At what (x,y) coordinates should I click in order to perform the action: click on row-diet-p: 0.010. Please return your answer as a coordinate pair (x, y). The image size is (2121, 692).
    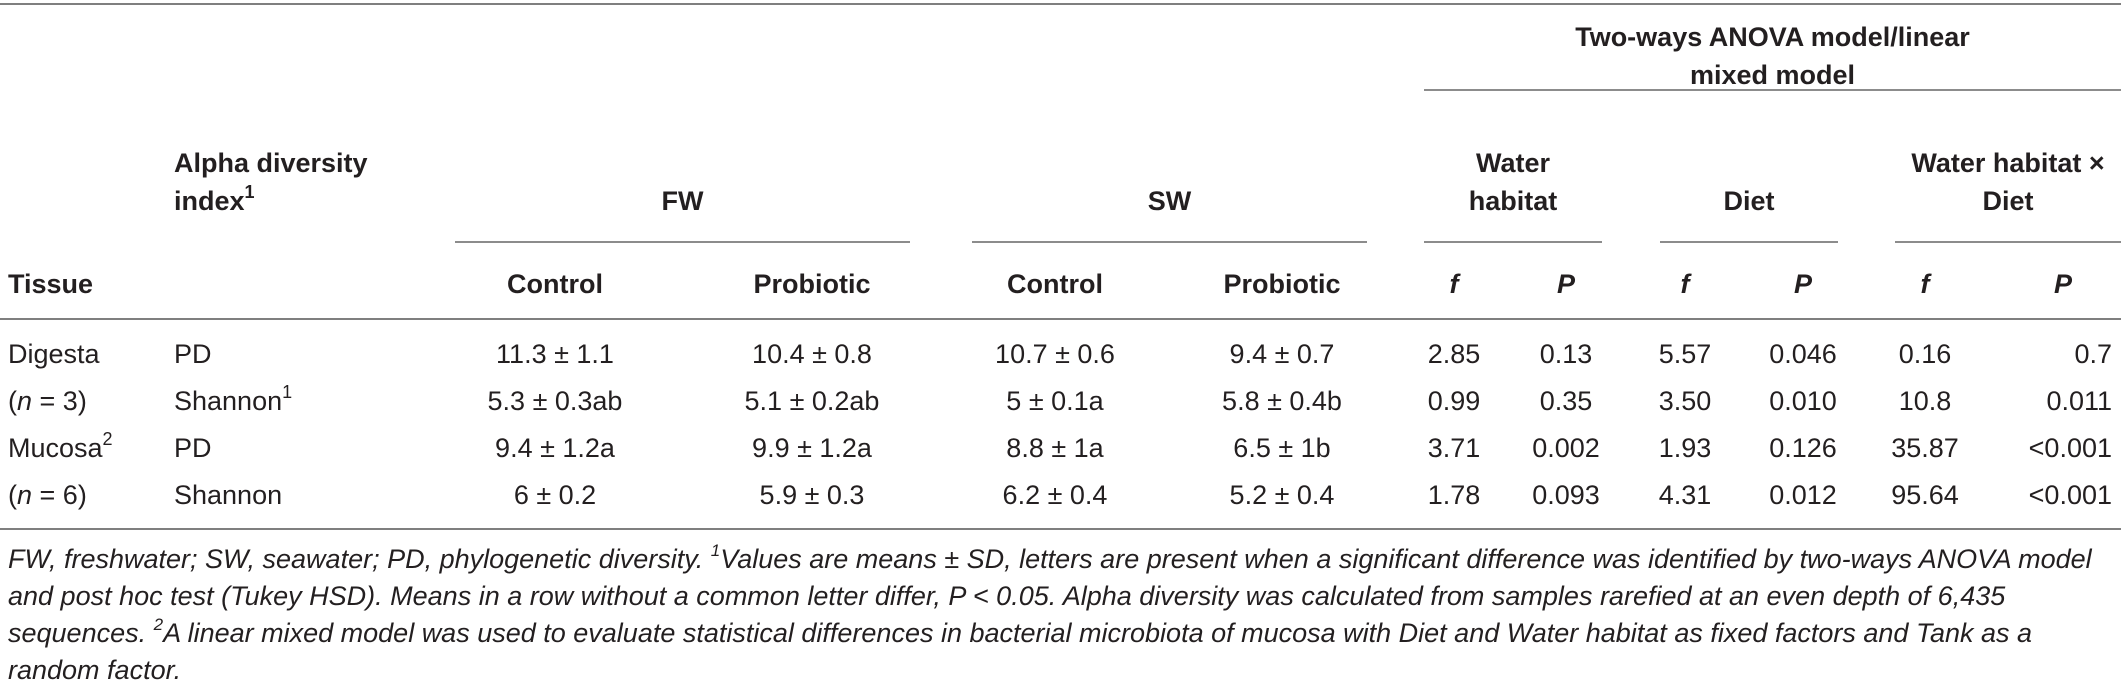
    Looking at the image, I should click on (1803, 401).